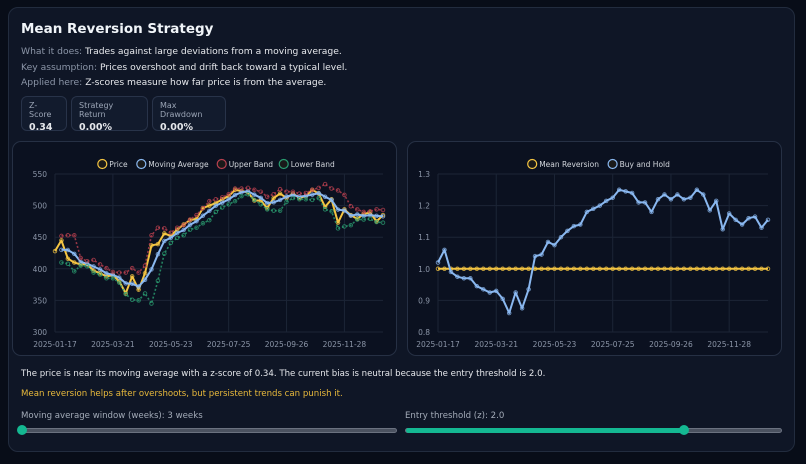 The width and height of the screenshot is (806, 464). What do you see at coordinates (496, 344) in the screenshot?
I see `x-tick-label: 2025-03-21` at bounding box center [496, 344].